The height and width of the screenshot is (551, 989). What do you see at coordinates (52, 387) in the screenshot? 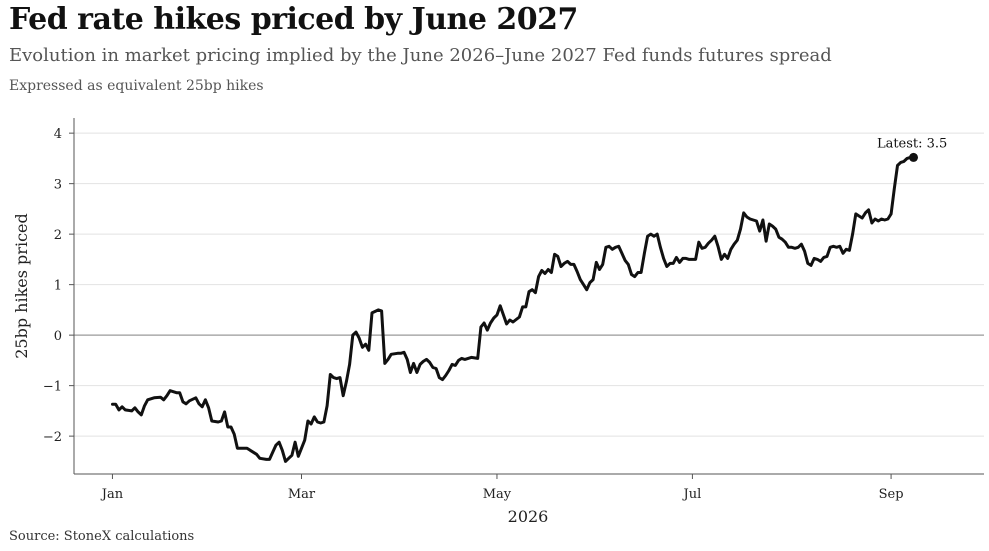
I see `y-tick-label: −1` at bounding box center [52, 387].